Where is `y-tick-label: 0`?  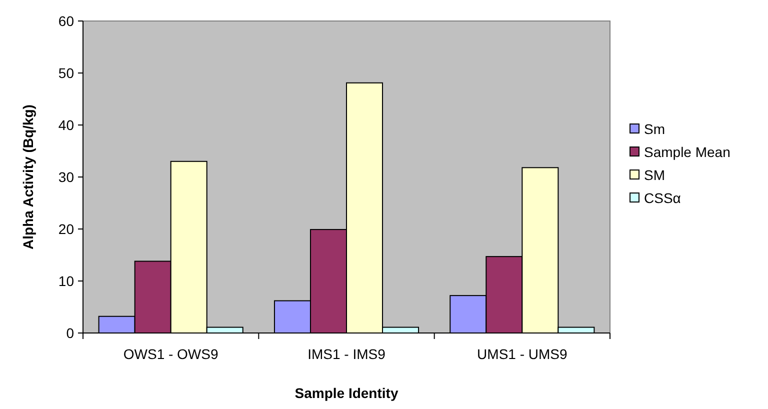
y-tick-label: 0 is located at coordinates (70, 332).